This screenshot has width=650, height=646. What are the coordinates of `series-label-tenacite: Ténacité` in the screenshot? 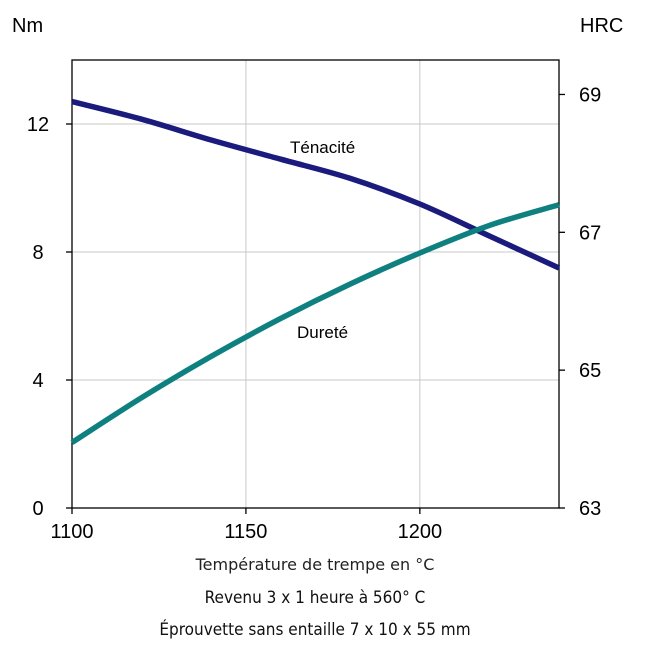 It's located at (322, 147).